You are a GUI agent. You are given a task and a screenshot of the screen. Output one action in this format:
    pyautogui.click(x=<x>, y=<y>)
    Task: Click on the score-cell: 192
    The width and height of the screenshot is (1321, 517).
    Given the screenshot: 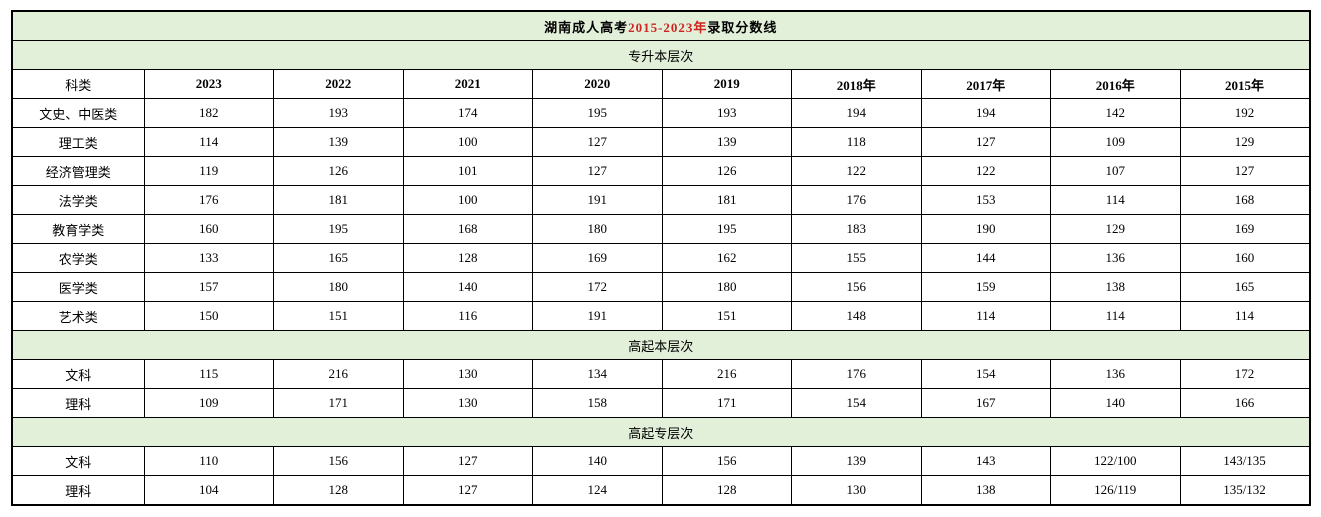 What is the action you would take?
    pyautogui.click(x=1244, y=113)
    